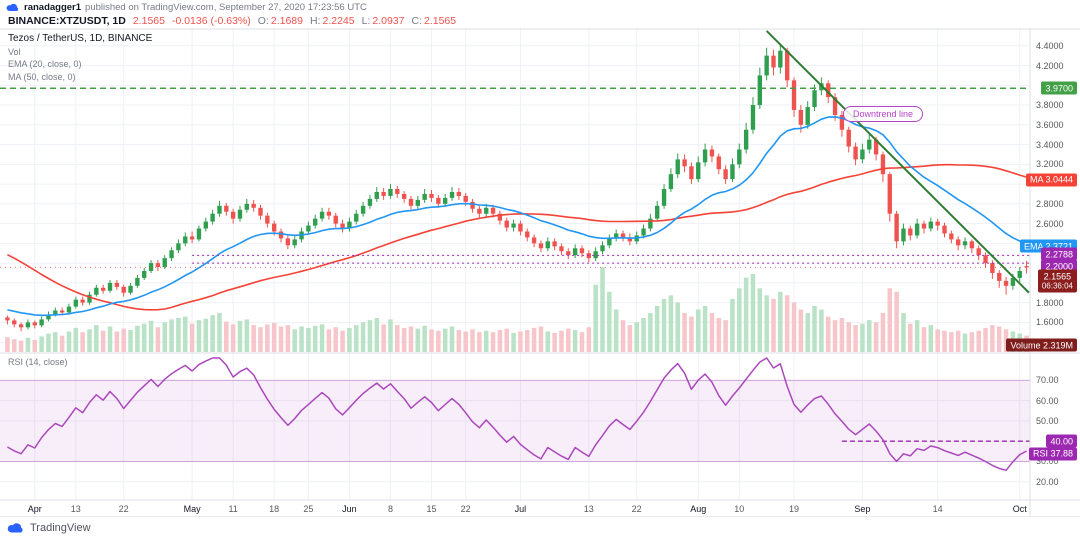 This screenshot has height=539, width=1080. Describe the element at coordinates (42, 76) in the screenshot. I see `legend-ma: MA (50, close, 0)` at that location.